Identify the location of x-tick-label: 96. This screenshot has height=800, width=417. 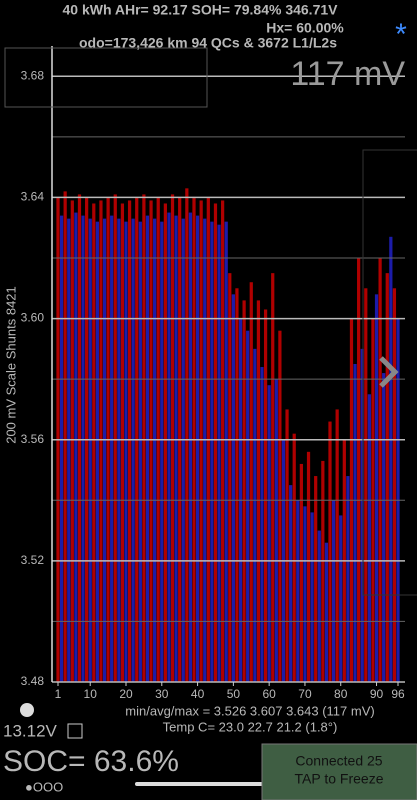
(398, 694).